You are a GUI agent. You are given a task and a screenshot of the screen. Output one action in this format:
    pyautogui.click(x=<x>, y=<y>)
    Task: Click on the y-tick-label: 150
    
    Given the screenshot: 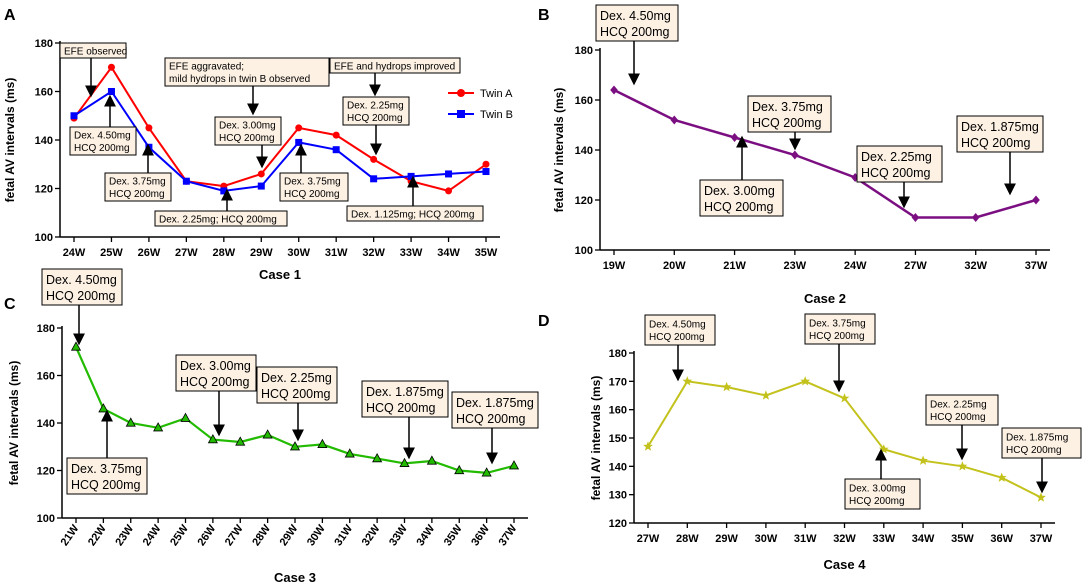 What is the action you would take?
    pyautogui.click(x=618, y=439)
    